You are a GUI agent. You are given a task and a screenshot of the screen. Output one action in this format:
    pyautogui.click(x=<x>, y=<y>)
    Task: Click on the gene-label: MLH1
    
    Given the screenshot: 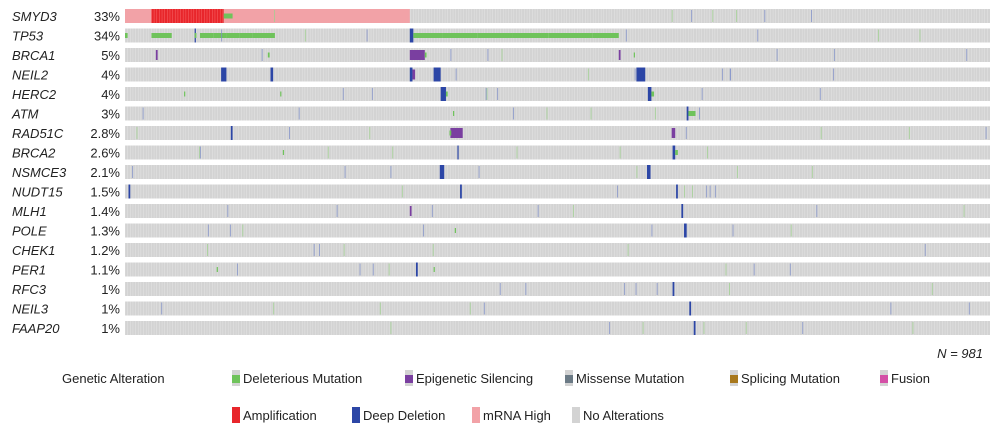 What is the action you would take?
    pyautogui.click(x=29, y=211)
    